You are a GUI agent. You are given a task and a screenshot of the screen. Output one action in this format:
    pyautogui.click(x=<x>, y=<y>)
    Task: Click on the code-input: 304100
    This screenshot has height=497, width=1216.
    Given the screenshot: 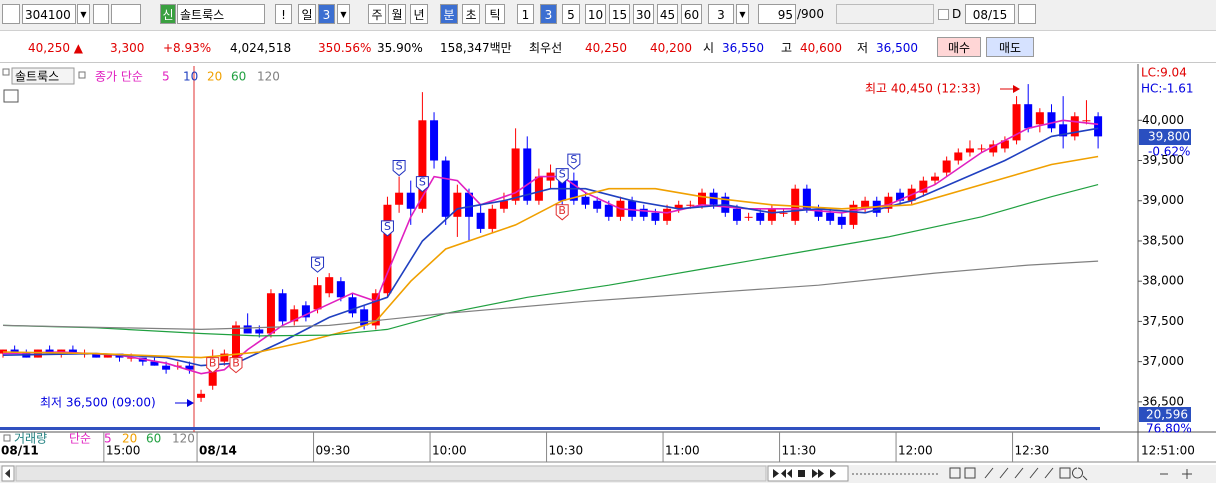 What is the action you would take?
    pyautogui.click(x=49, y=14)
    